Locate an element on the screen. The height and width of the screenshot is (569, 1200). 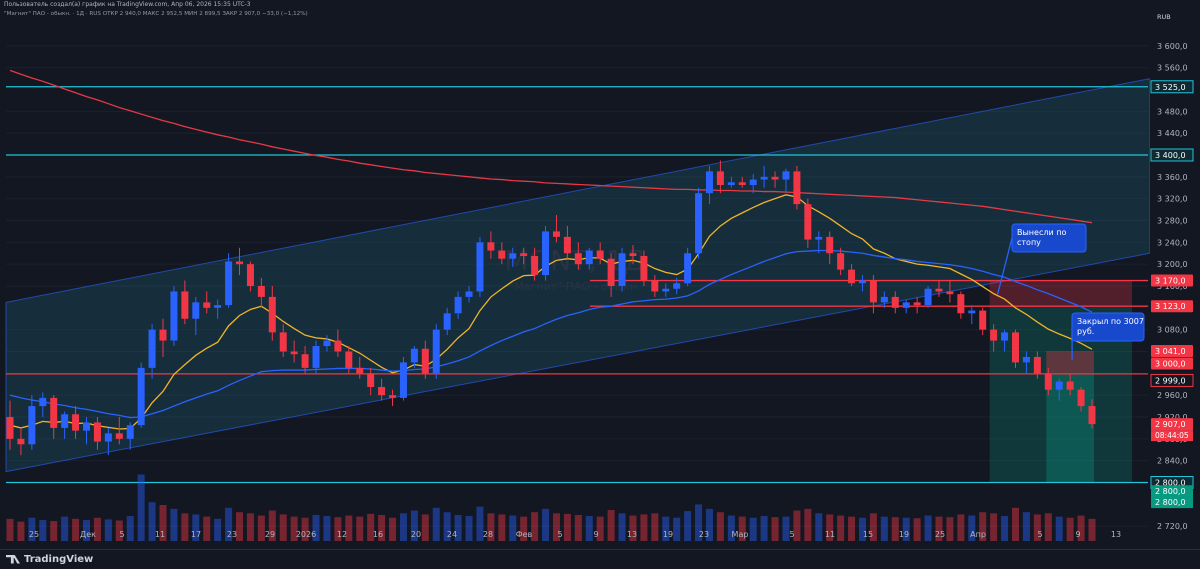
annotation-text: Вынесли по is located at coordinates (1041, 232).